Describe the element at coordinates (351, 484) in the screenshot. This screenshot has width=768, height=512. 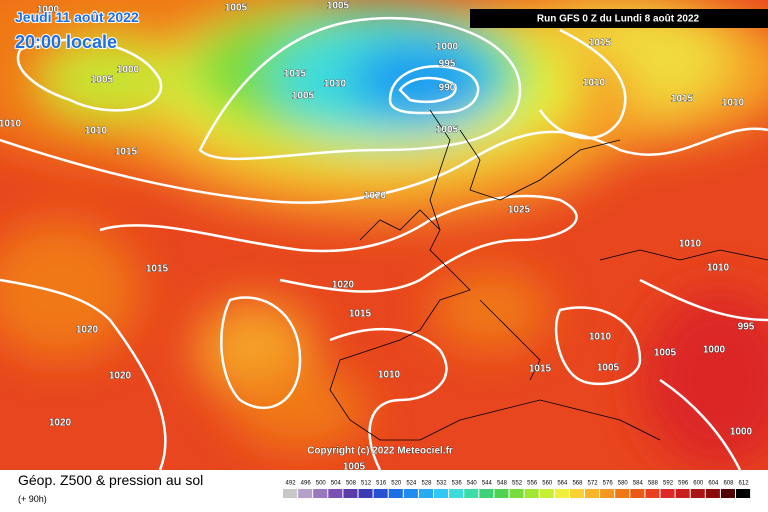
I see `colorbar-label: 508` at that location.